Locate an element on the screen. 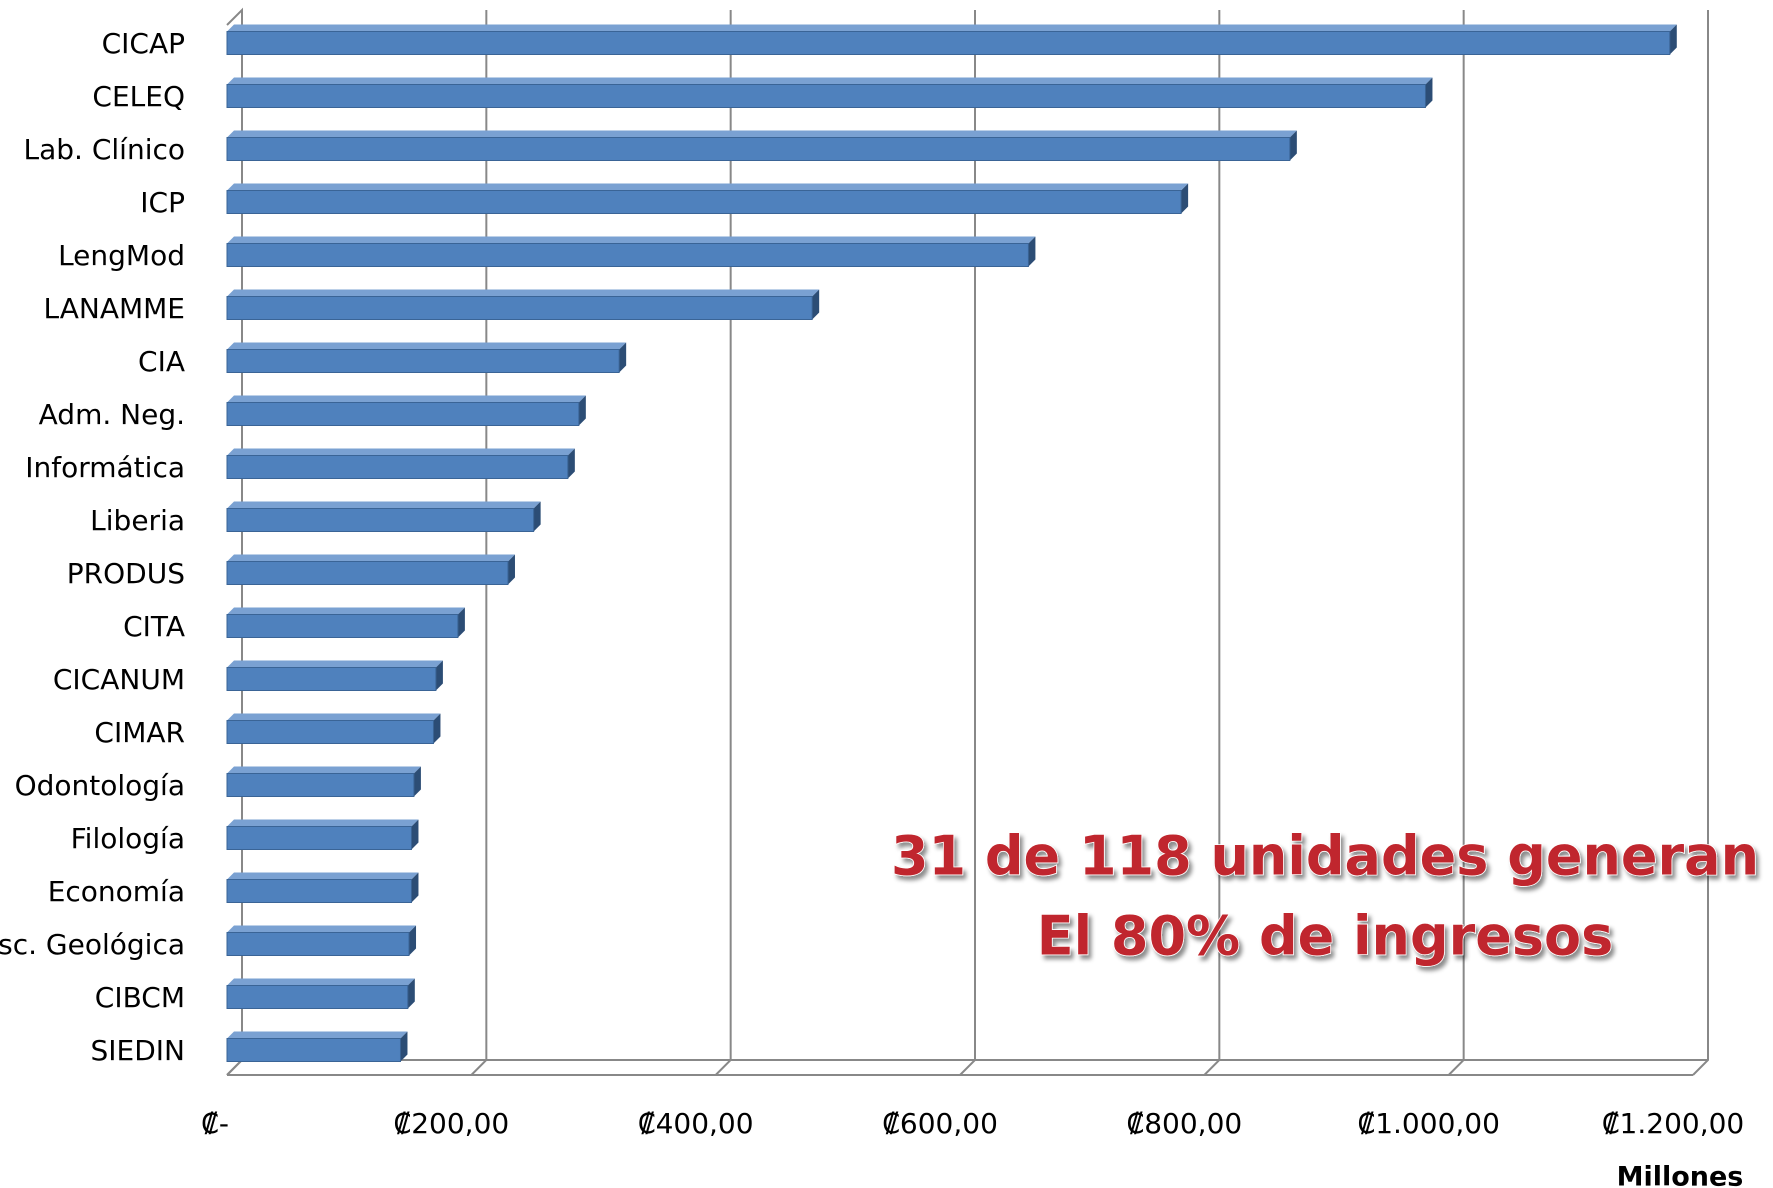 The height and width of the screenshot is (1188, 1773). x-tick-label: ₡- is located at coordinates (215, 1123).